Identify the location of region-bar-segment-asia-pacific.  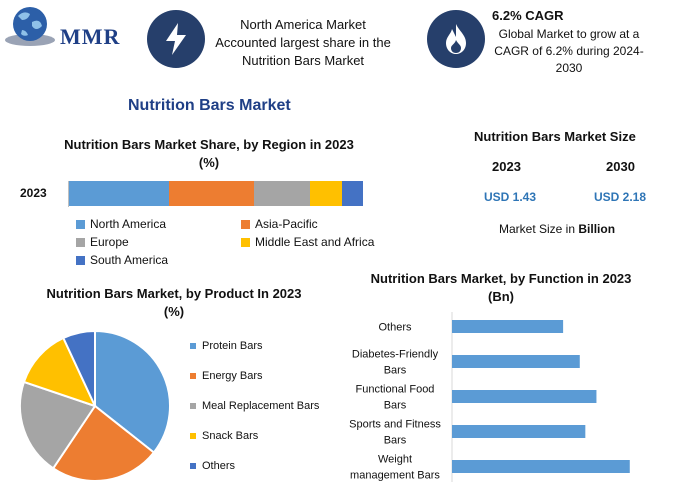
(211, 193).